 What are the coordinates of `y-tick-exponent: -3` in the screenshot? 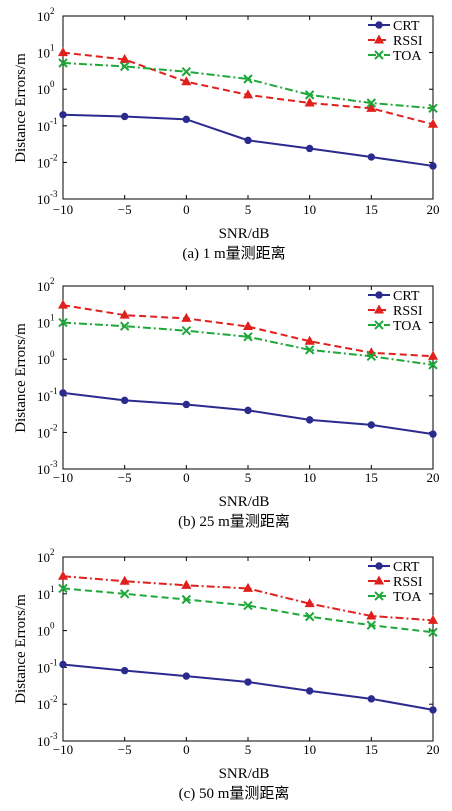 It's located at (54, 464).